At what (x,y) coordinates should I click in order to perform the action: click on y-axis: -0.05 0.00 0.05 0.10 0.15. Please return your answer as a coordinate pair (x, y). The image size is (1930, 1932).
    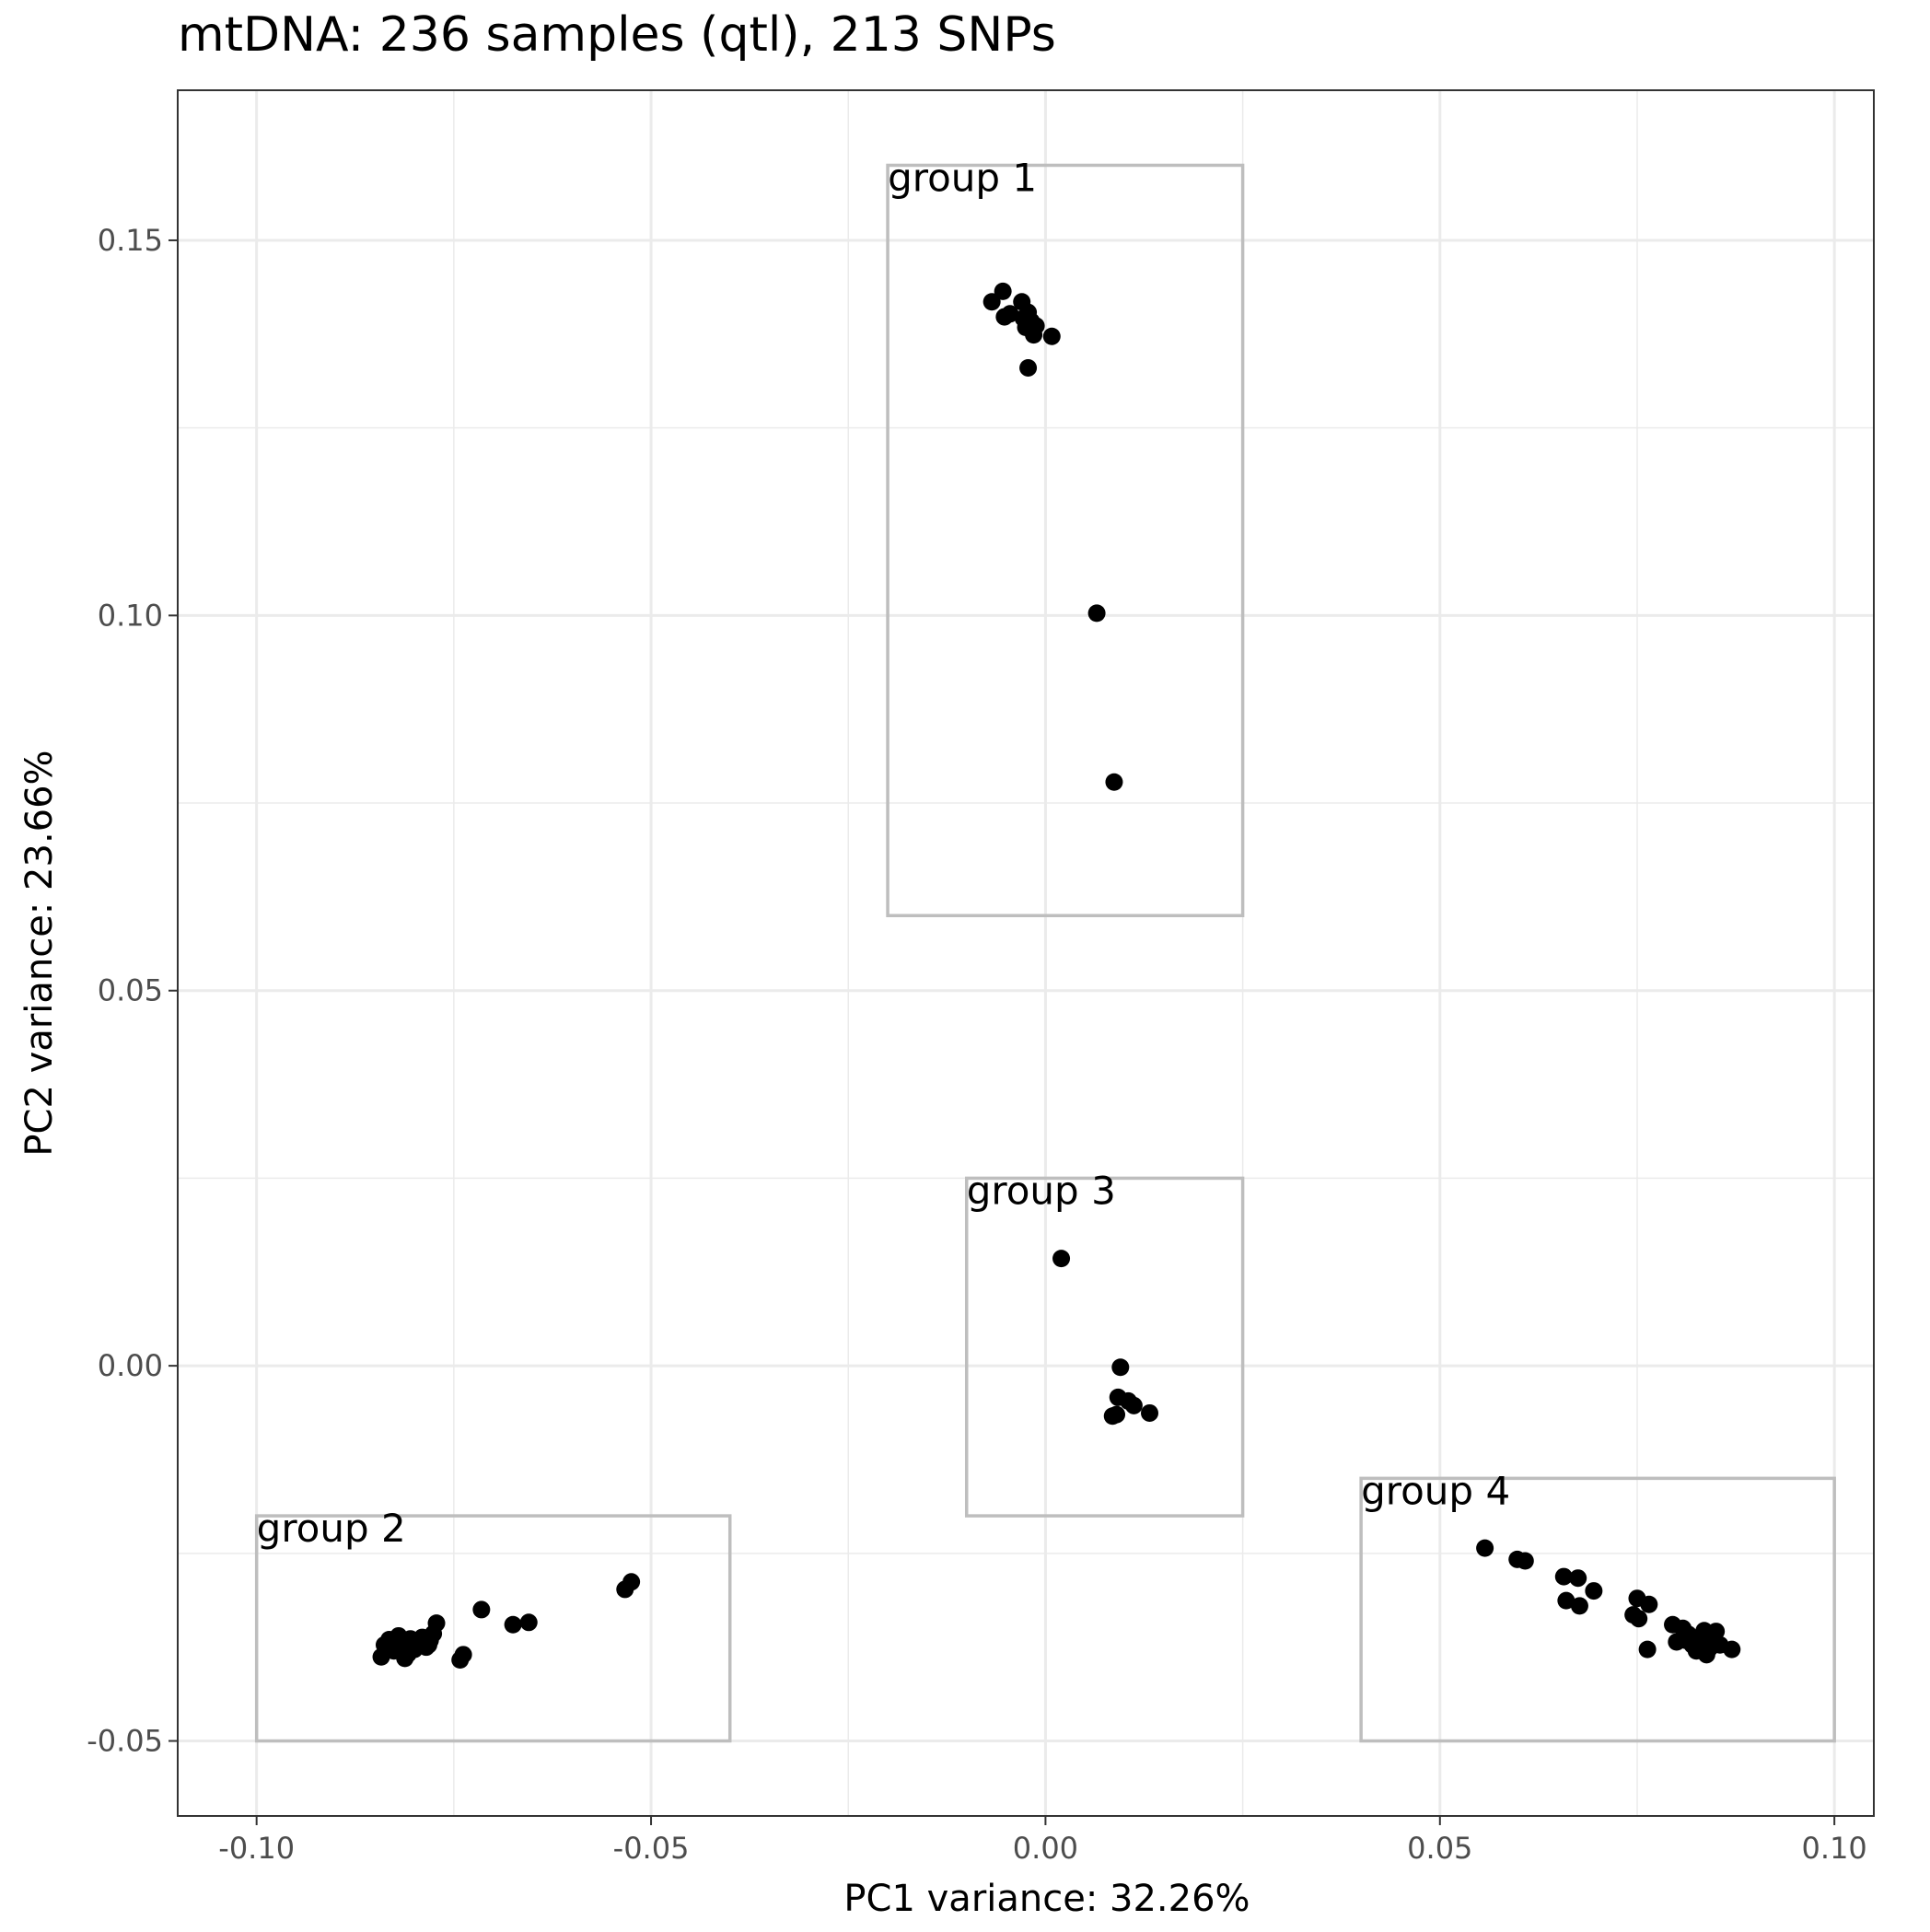
    Looking at the image, I should click on (132, 991).